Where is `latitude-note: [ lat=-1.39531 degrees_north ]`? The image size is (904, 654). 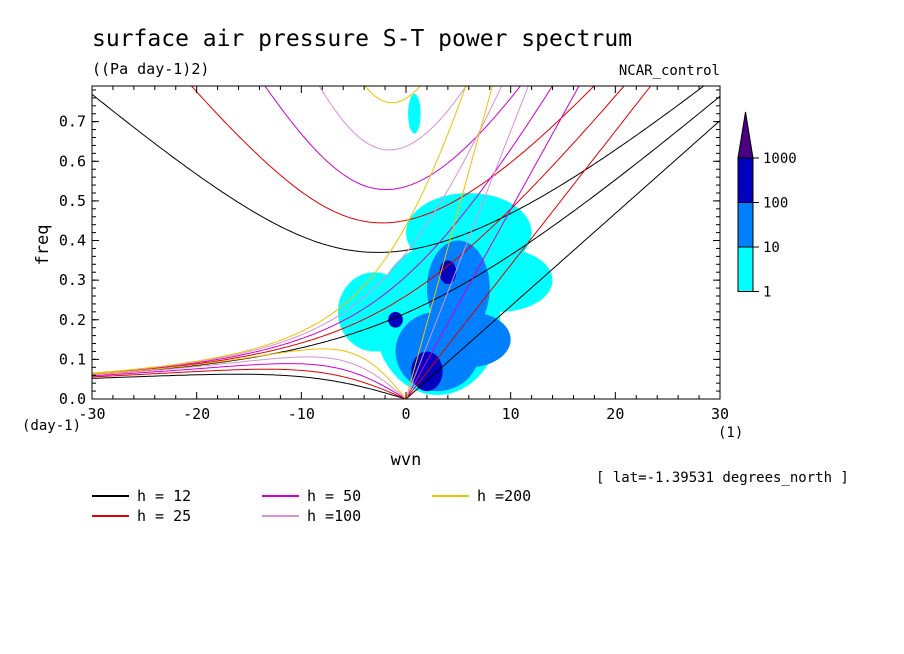
latitude-note: [ lat=-1.39531 degrees_north ] is located at coordinates (722, 478).